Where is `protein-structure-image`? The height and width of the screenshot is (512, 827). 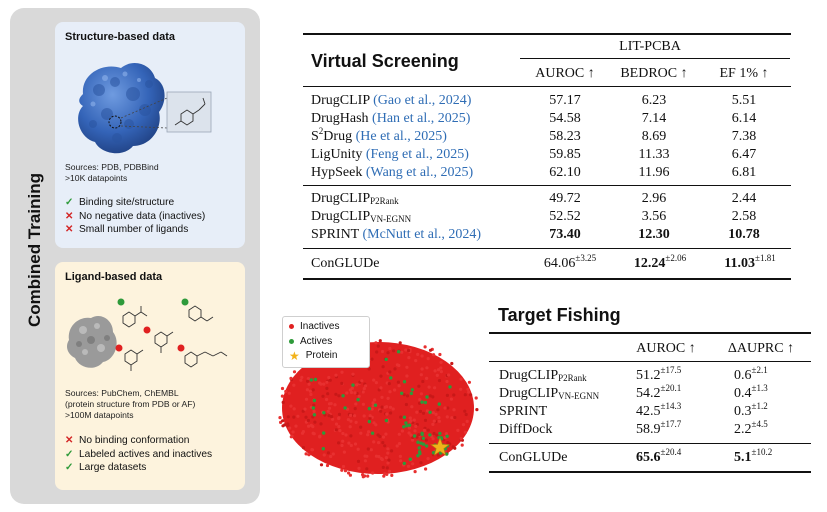 protein-structure-image is located at coordinates (145, 108).